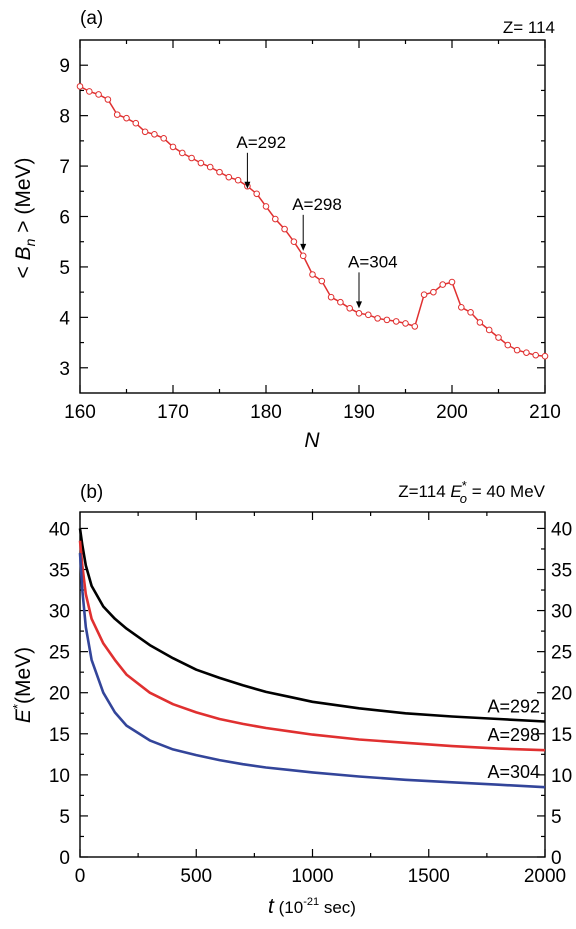 The image size is (576, 929). What do you see at coordinates (288, 907) in the screenshot?
I see `panel-b-xlabel-unit: (10` at bounding box center [288, 907].